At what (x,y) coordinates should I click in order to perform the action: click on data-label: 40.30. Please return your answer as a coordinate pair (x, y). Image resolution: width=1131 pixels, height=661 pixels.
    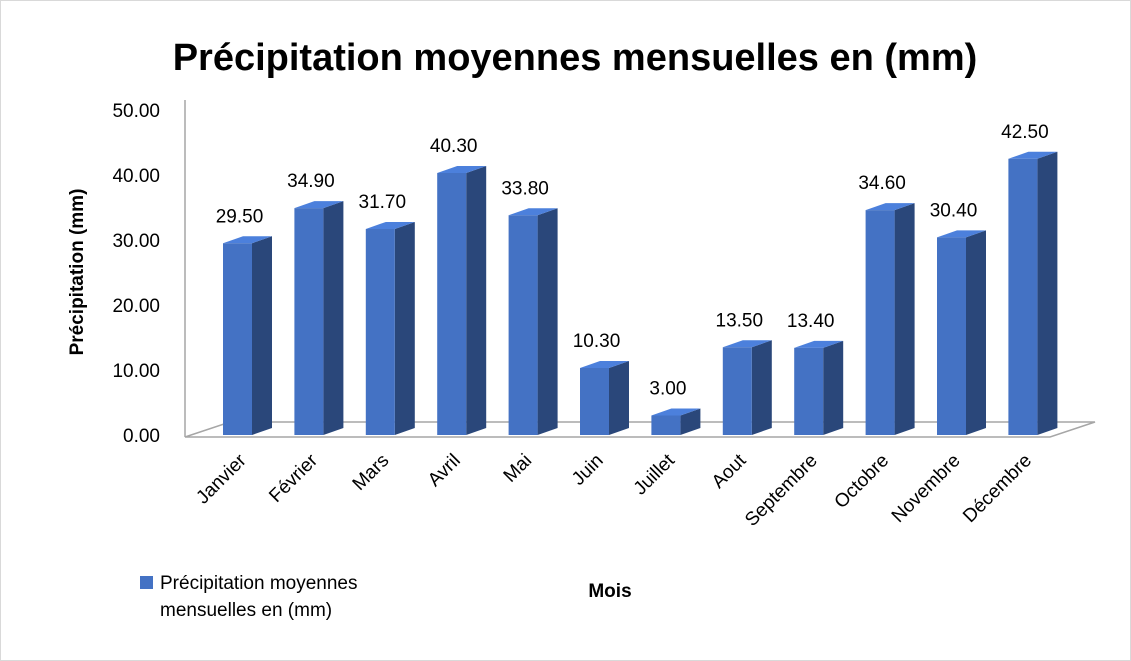
    Looking at the image, I should click on (454, 146).